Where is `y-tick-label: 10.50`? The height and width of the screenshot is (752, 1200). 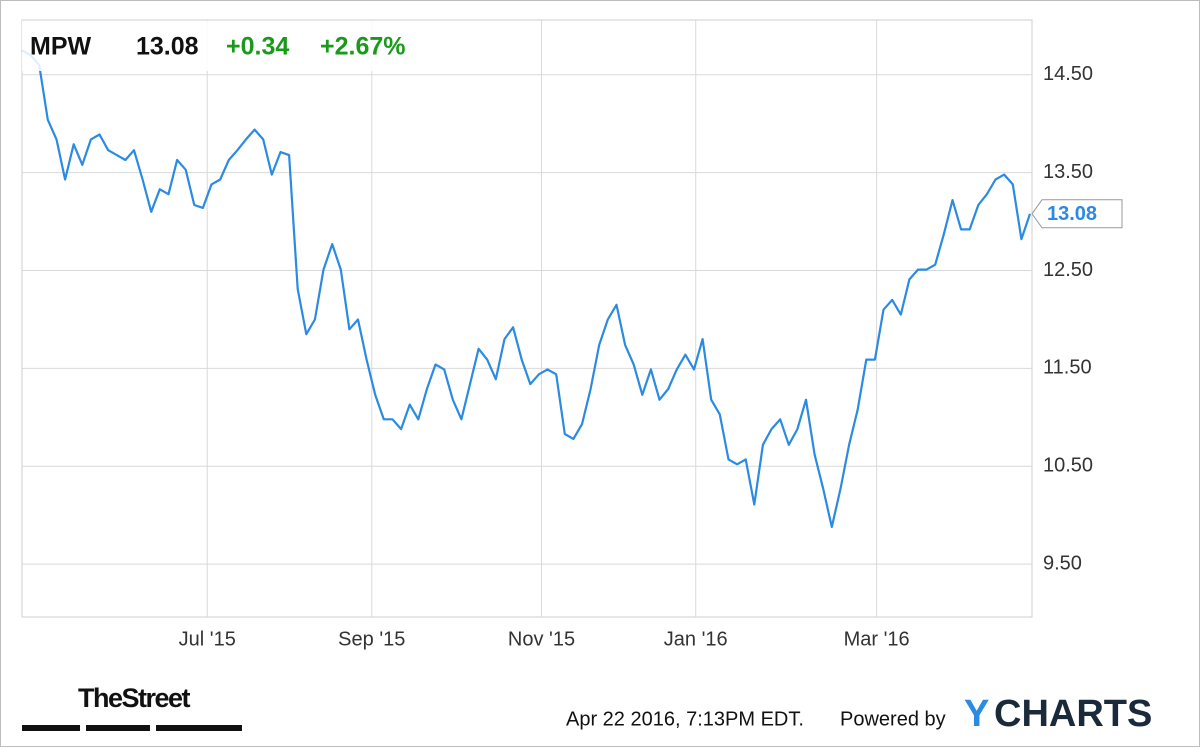 y-tick-label: 10.50 is located at coordinates (1068, 466).